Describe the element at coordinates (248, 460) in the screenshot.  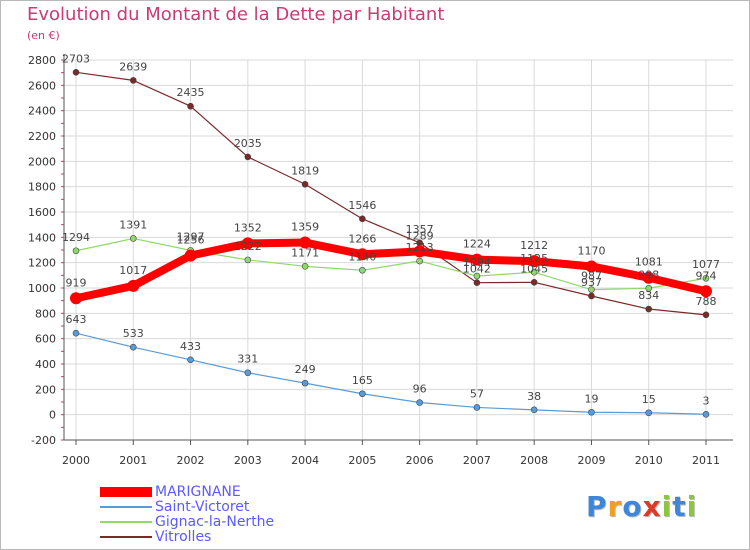
I see `x-tick-label: 2003` at that location.